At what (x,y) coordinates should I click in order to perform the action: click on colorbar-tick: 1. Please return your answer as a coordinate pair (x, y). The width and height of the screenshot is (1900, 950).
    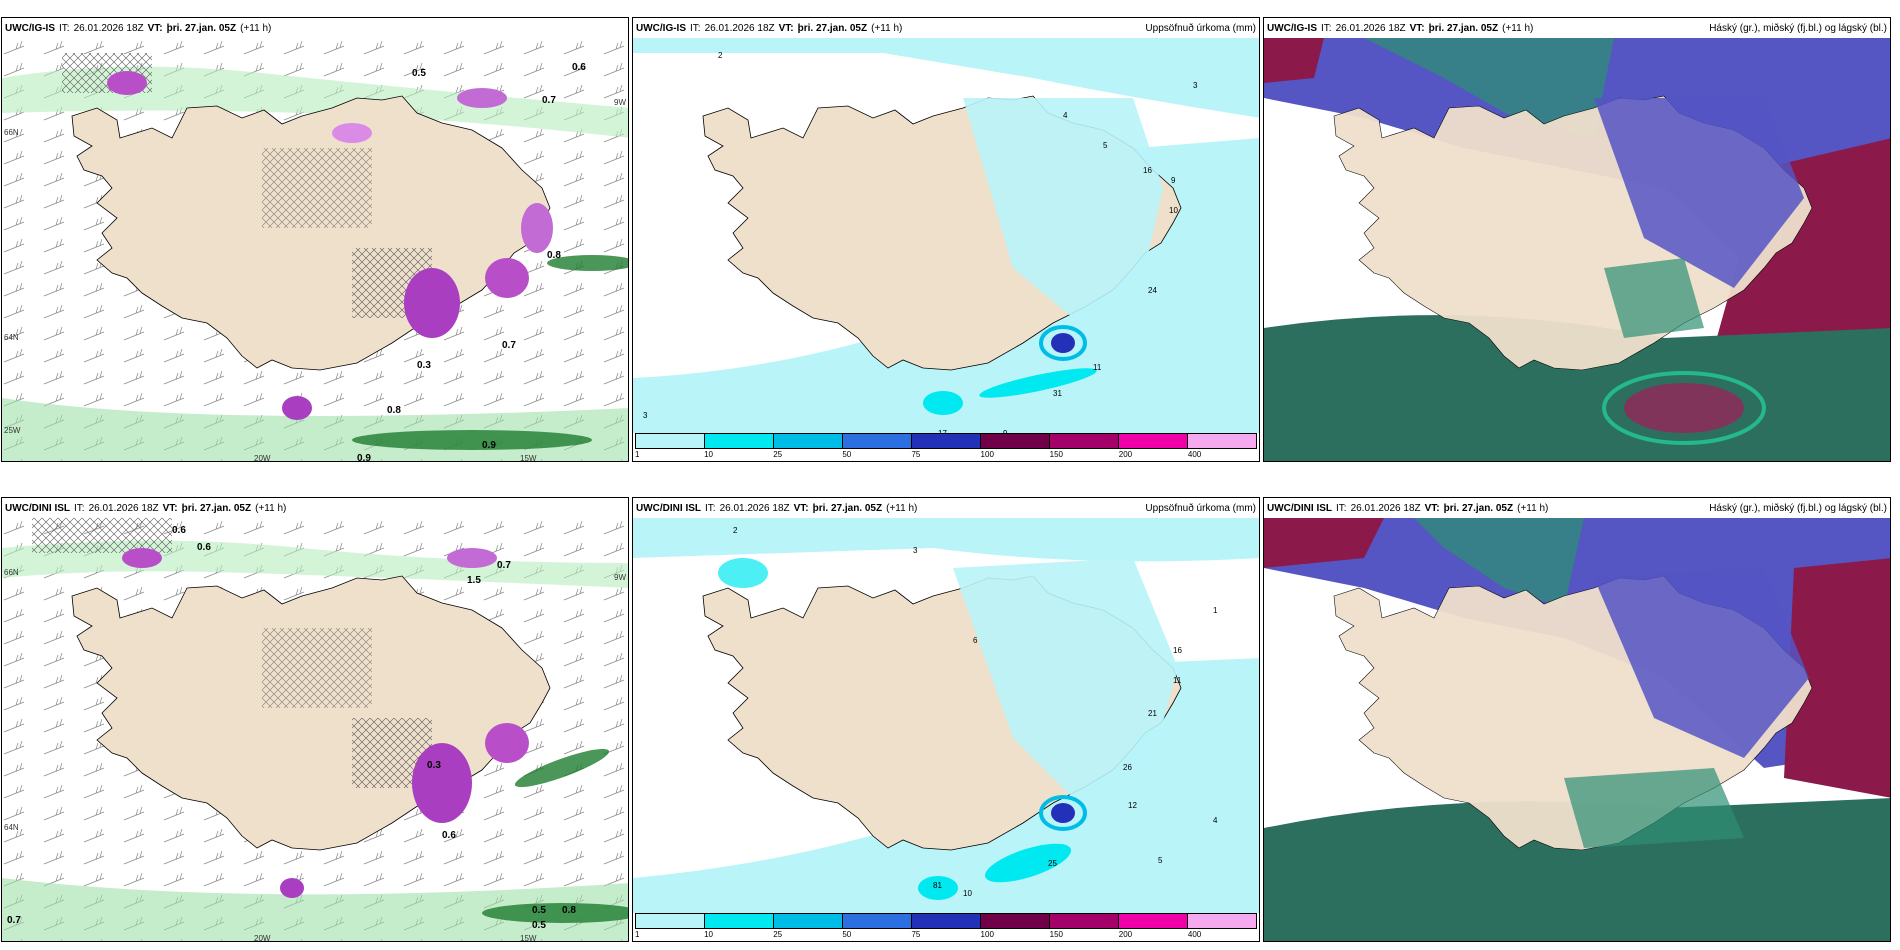
    Looking at the image, I should click on (637, 454).